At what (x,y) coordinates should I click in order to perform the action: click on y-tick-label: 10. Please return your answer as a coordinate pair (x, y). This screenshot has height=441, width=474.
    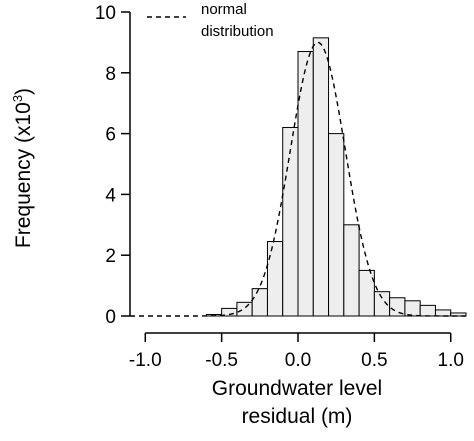
    Looking at the image, I should click on (105, 13).